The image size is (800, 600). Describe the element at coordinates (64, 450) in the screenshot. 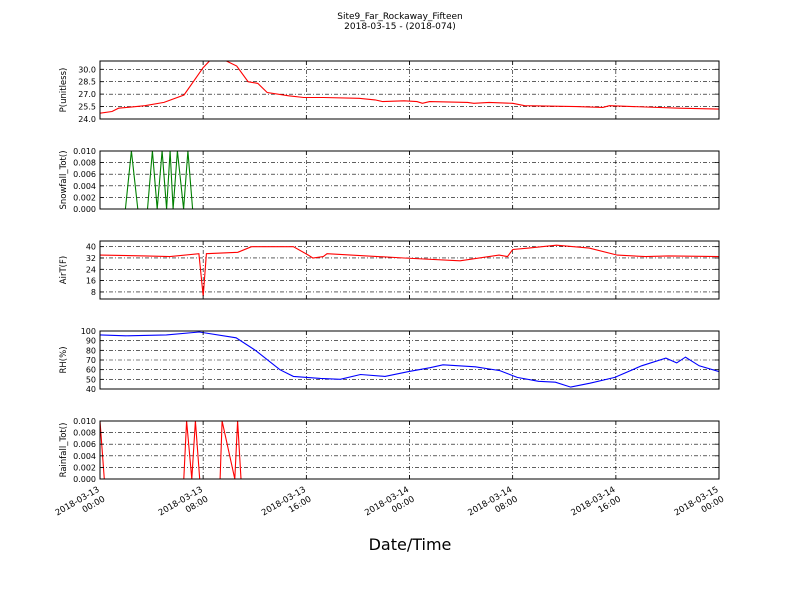

I see `y-axis-label: Rainfall_Tot()` at that location.